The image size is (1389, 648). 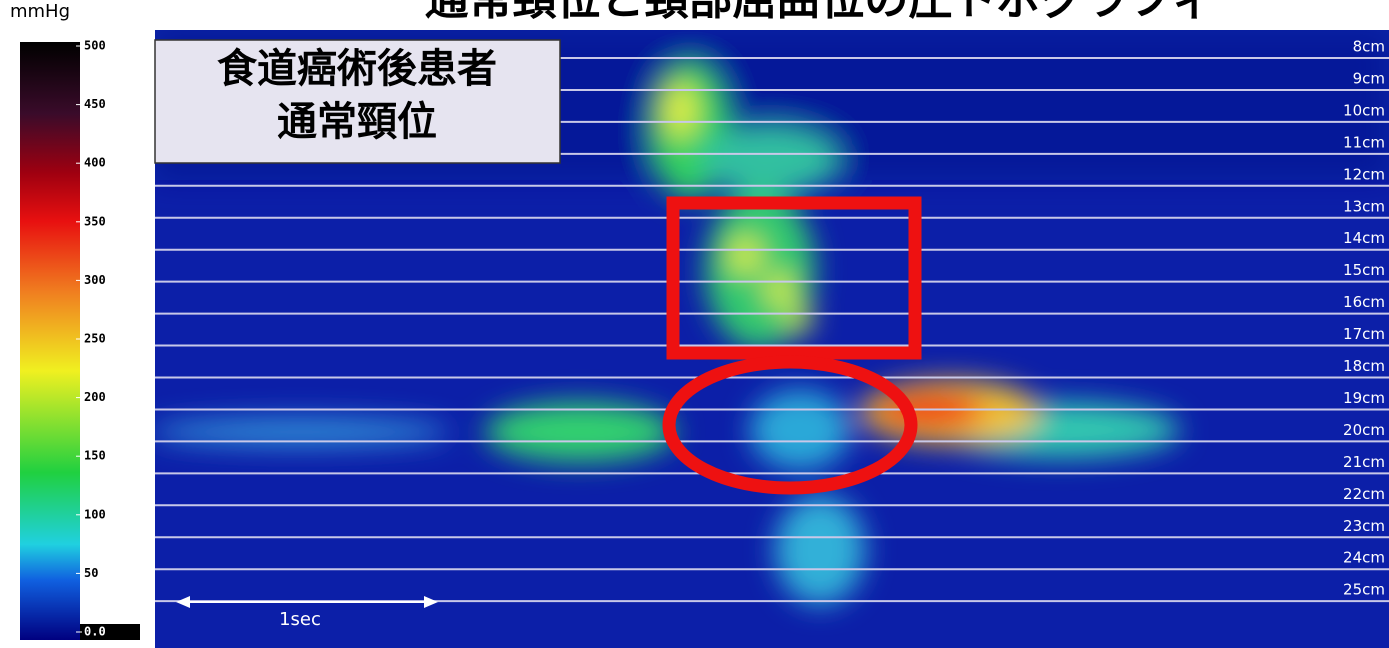 What do you see at coordinates (95, 163) in the screenshot?
I see `colorbar-tick-label: 400` at bounding box center [95, 163].